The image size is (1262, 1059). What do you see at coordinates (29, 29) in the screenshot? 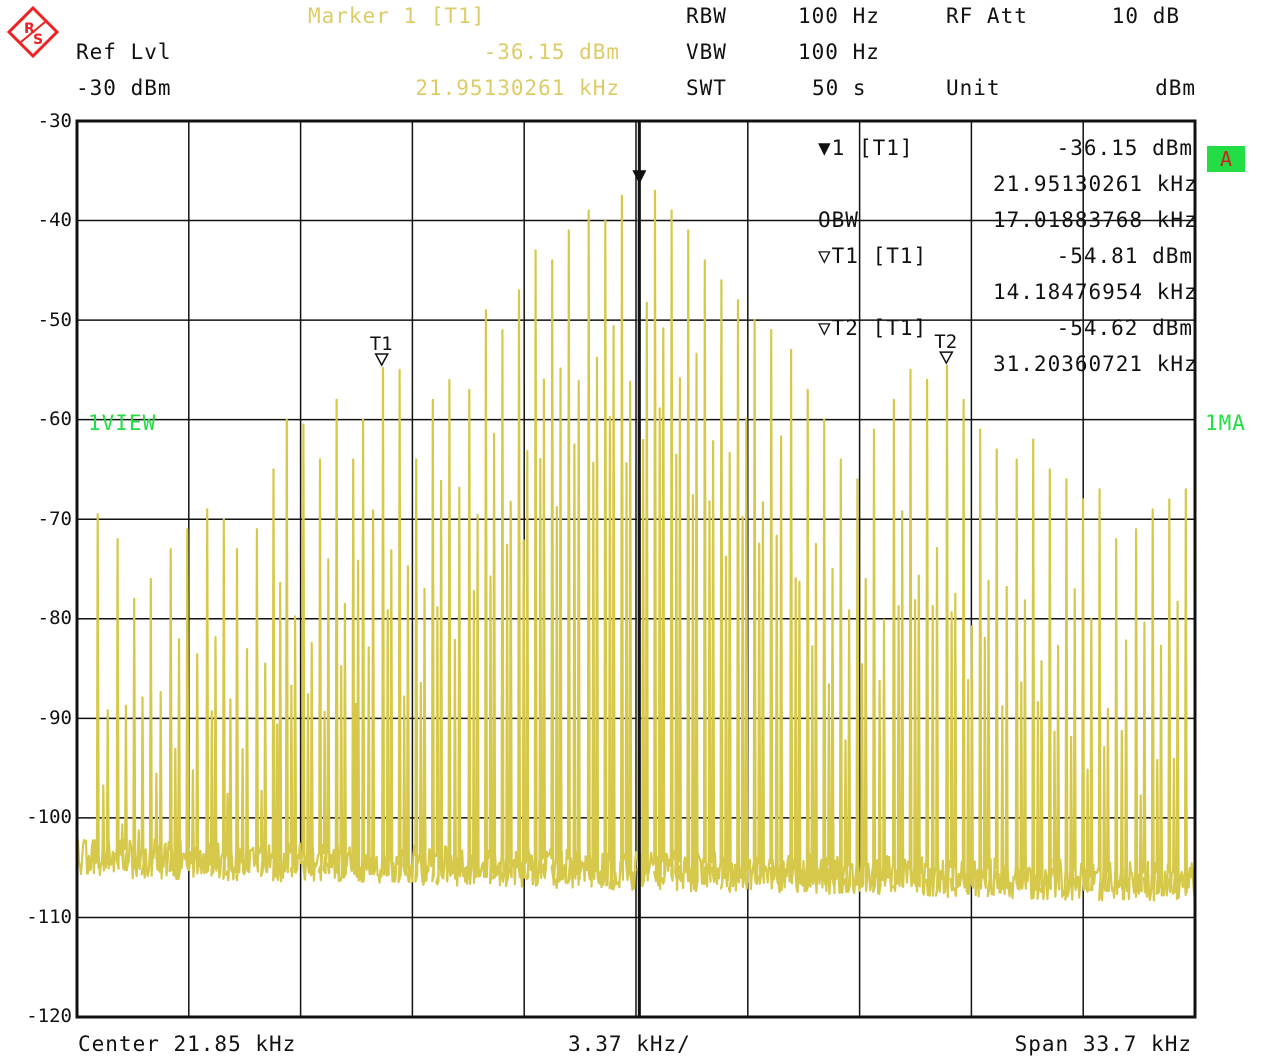
I see `svg-text: R` at bounding box center [29, 29].